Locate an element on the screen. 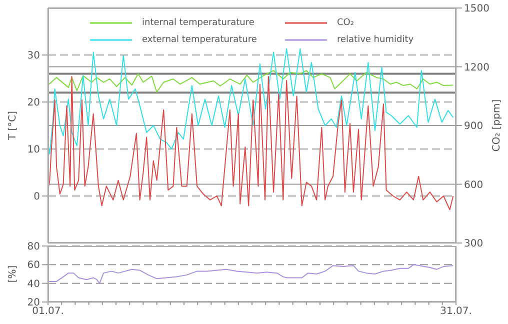 The width and height of the screenshot is (508, 324). y-axis-title: T [°C] is located at coordinates (13, 126).